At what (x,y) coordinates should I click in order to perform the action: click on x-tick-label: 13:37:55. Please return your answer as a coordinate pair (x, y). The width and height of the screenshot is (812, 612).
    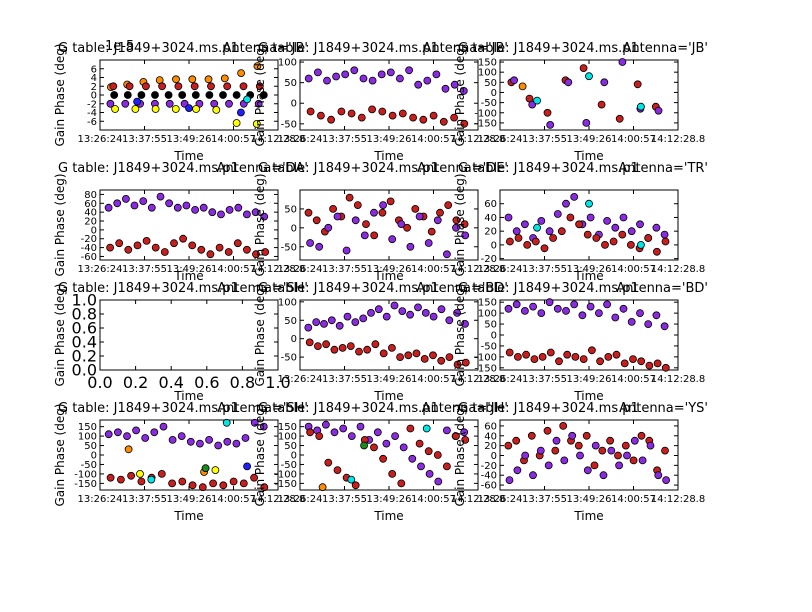
    Looking at the image, I should click on (344, 499).